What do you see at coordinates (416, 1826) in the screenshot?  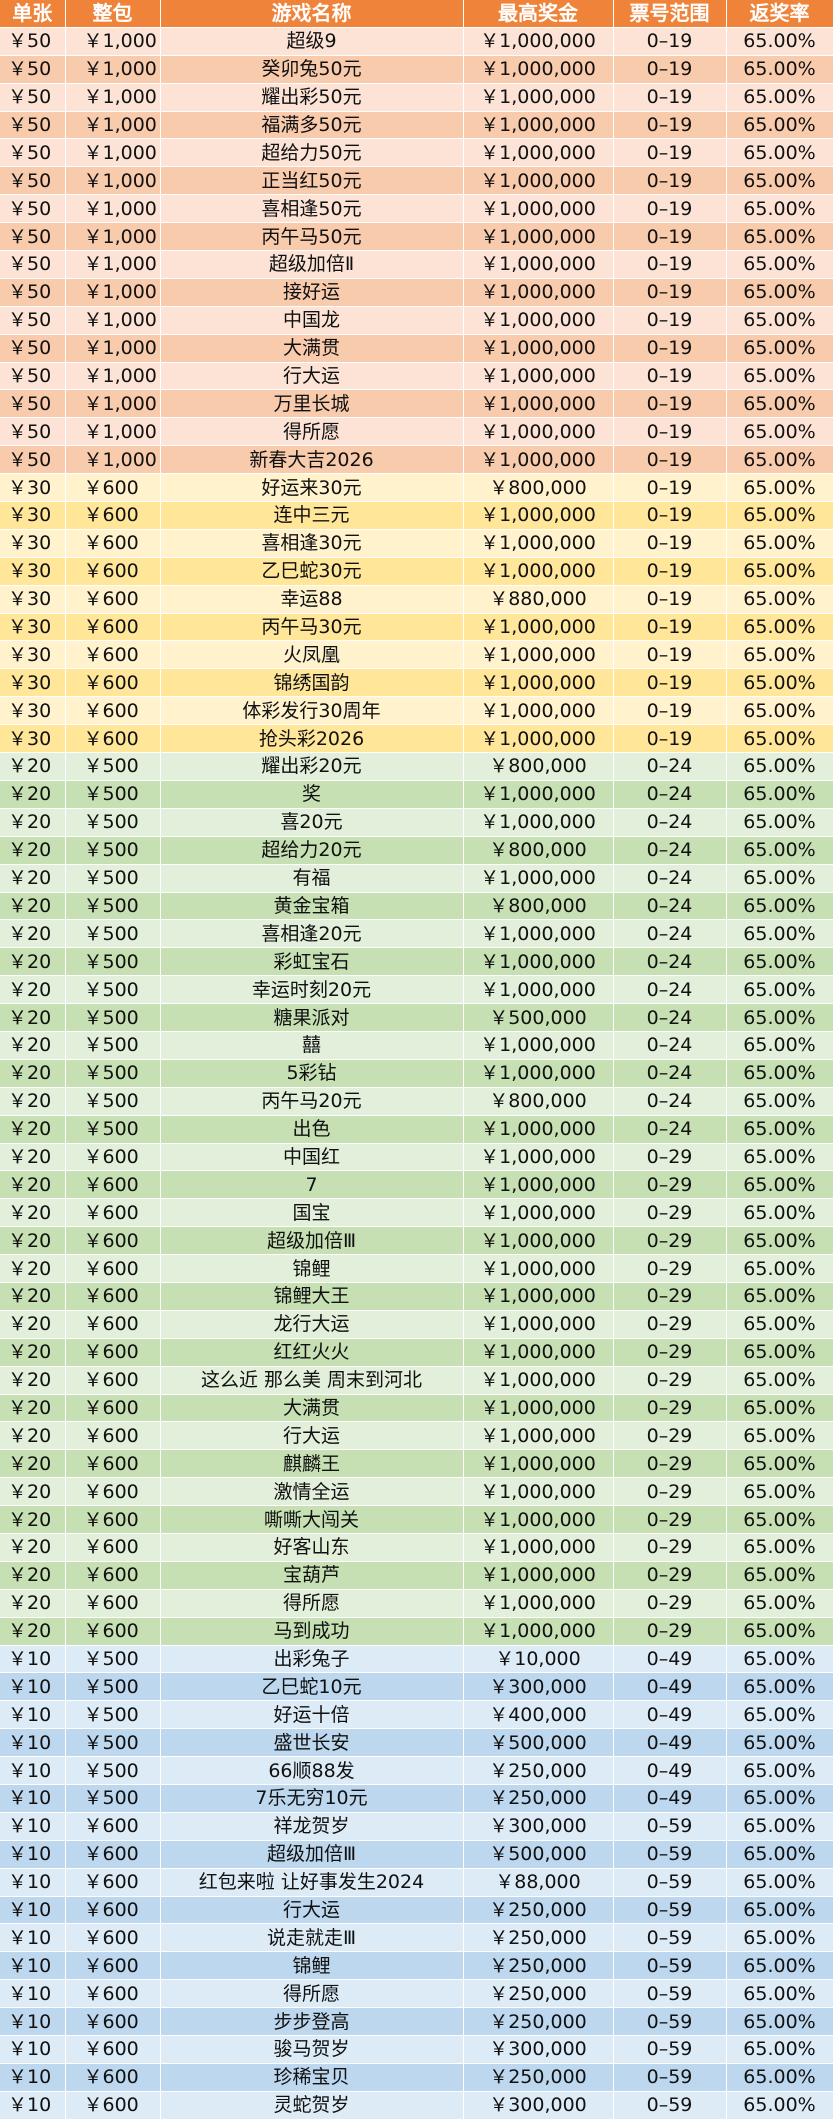 I see `table-row: ￥10 ￥600 祥龙贺岁 ￥300,000 0–59 65.00%` at bounding box center [416, 1826].